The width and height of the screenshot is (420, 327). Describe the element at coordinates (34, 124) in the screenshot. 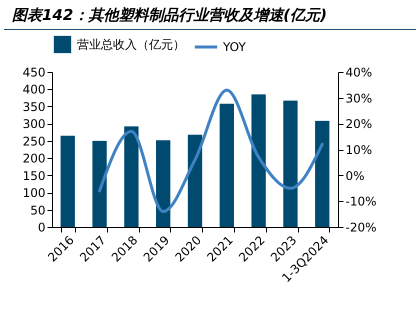

I see `y-tick-label: 300` at that location.